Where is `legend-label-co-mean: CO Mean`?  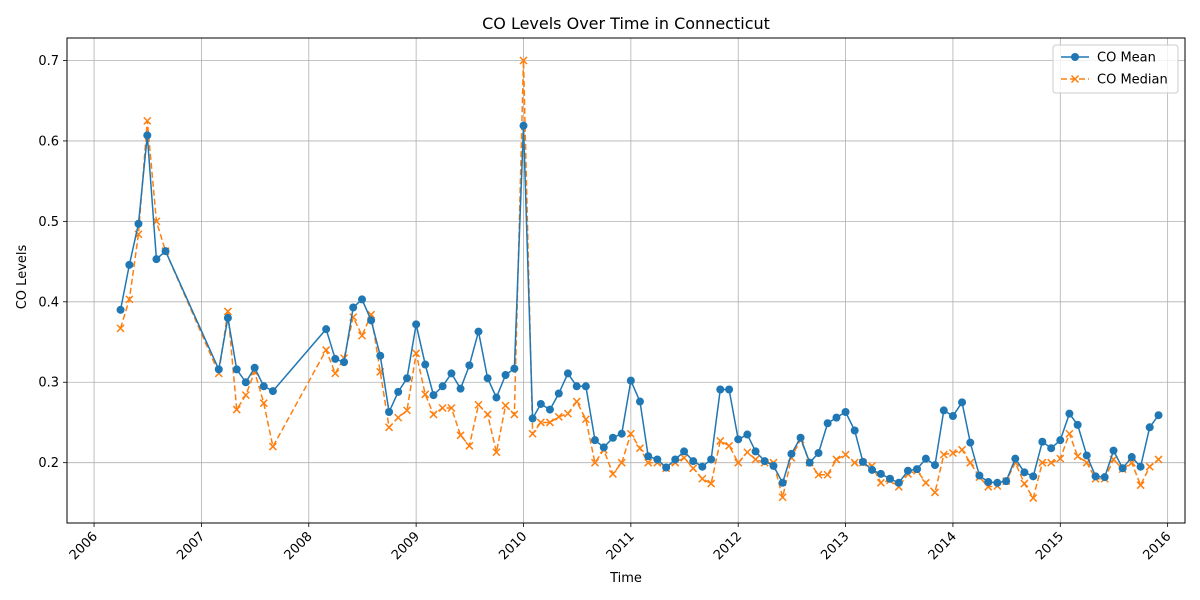 legend-label-co-mean: CO Mean is located at coordinates (1126, 58).